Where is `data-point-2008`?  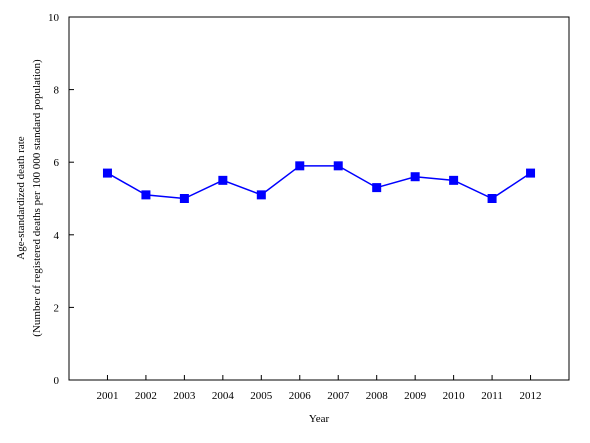
data-point-2008 is located at coordinates (377, 188).